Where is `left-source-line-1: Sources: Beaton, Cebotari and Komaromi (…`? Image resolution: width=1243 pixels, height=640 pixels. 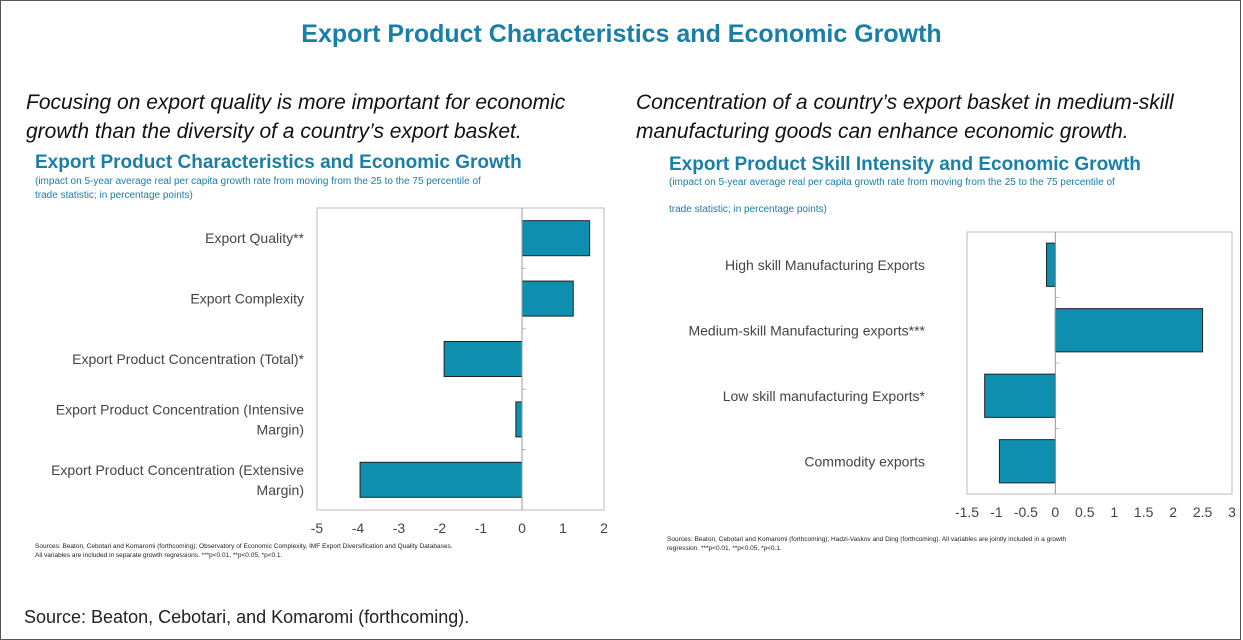 left-source-line-1: Sources: Beaton, Cebotari and Komaromi (… is located at coordinates (244, 546).